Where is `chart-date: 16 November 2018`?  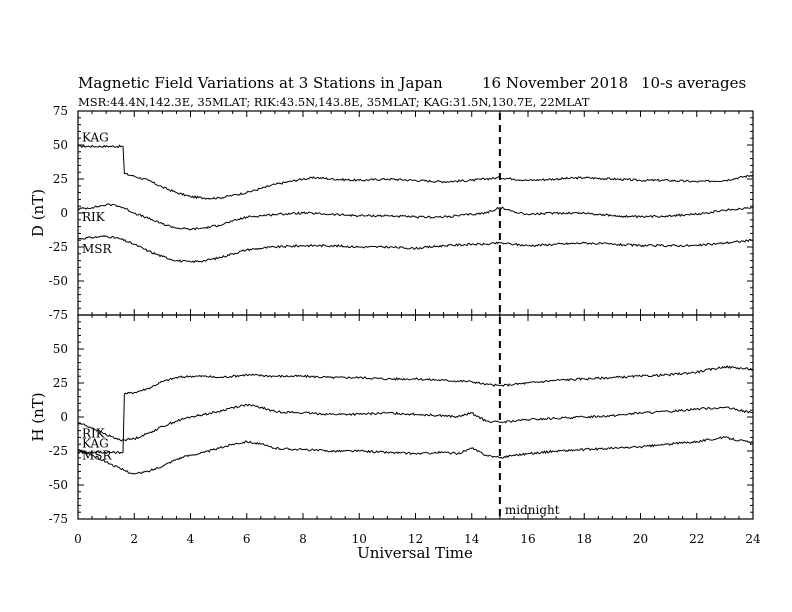
chart-date: 16 November 2018 is located at coordinates (555, 83).